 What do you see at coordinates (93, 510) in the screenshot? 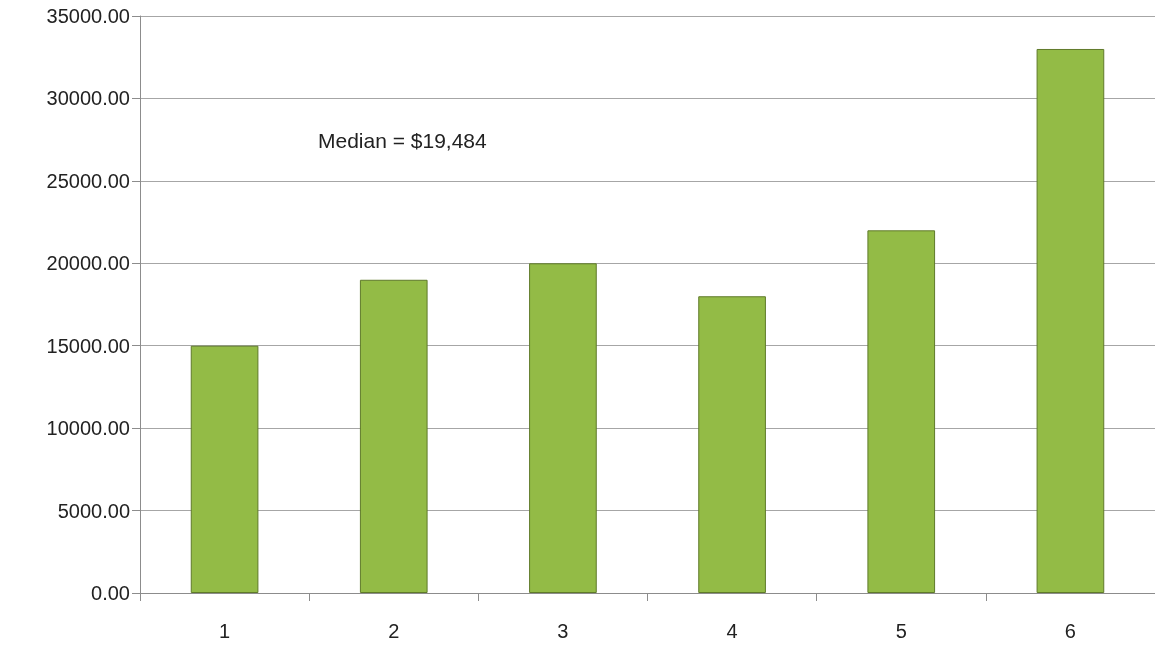
I see `y-tick-label: 5000.00` at bounding box center [93, 510].